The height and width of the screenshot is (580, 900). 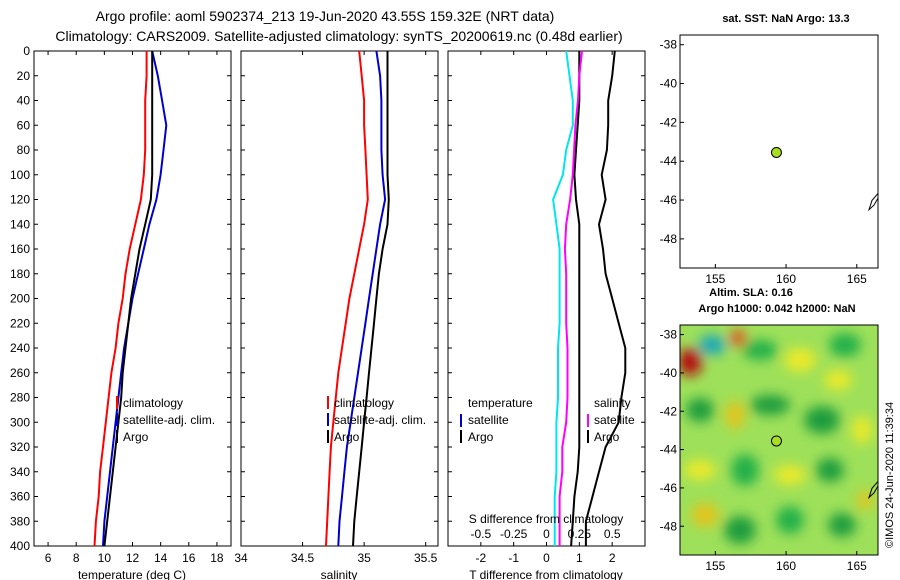 I want to click on x-tick-label: 0, so click(x=546, y=558).